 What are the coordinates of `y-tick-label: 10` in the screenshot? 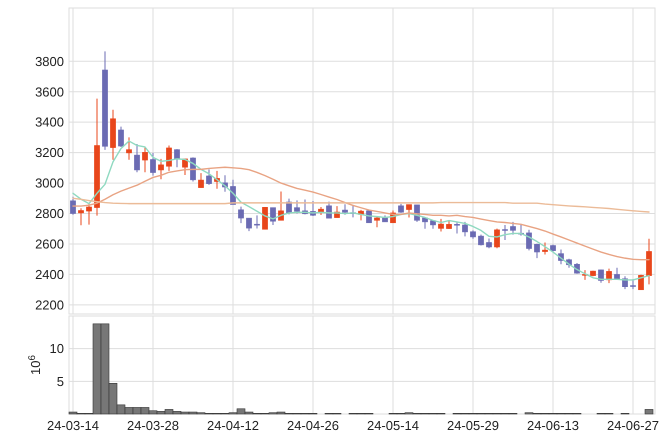 It's located at (57, 348).